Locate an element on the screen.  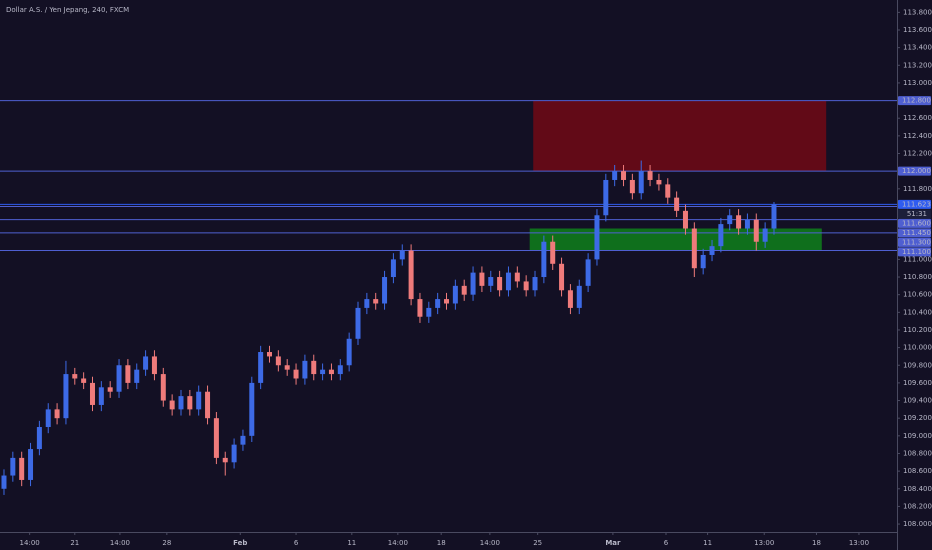
level-label: 112.000 is located at coordinates (916, 171).